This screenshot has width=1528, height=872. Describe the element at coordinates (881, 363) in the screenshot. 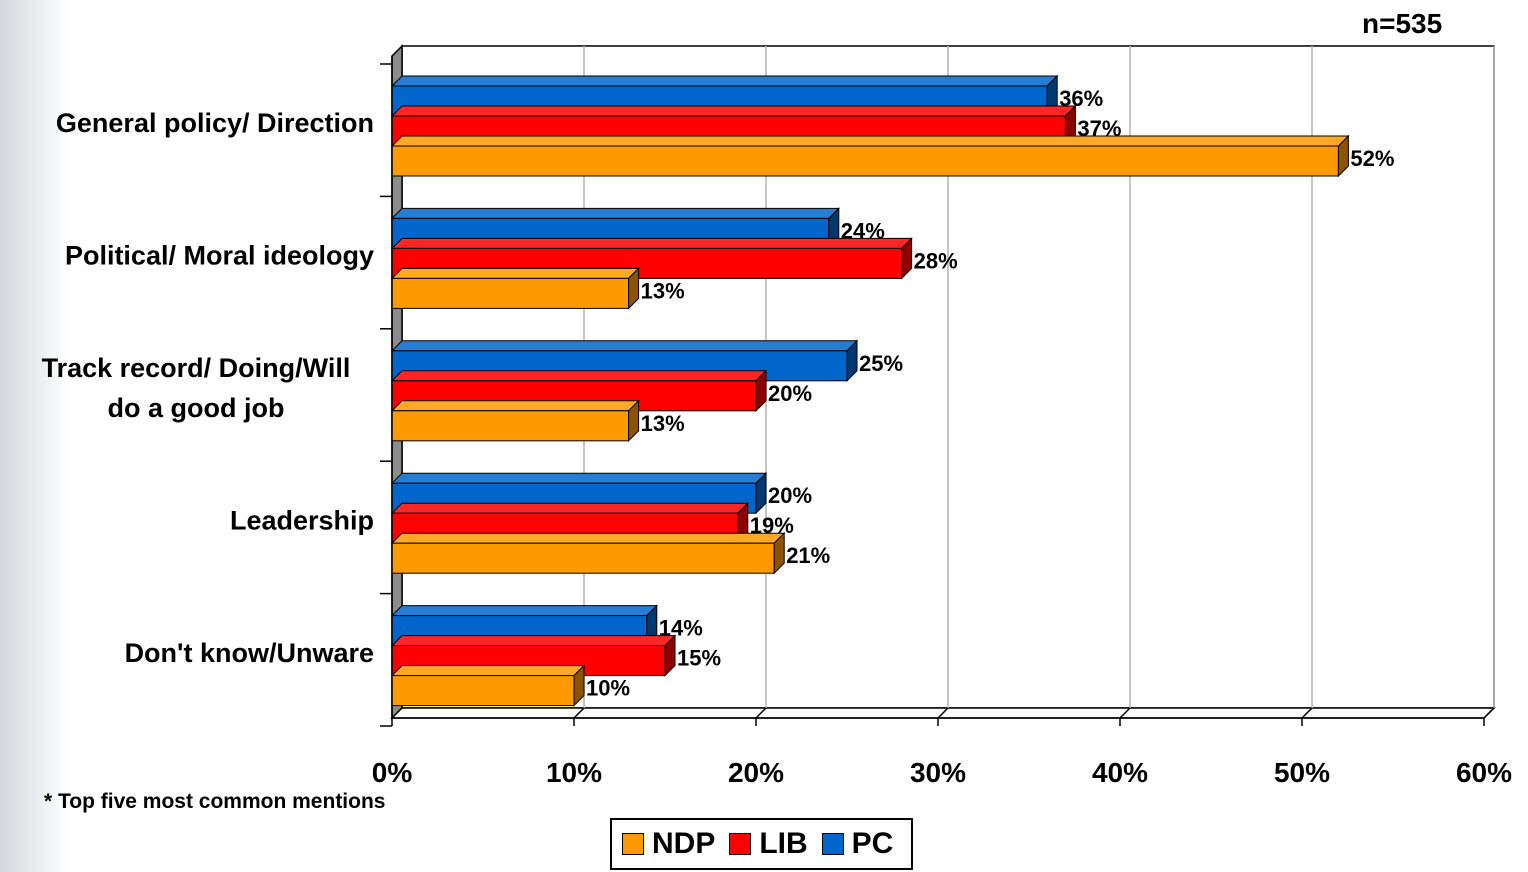

I see `data-label: 25%` at that location.